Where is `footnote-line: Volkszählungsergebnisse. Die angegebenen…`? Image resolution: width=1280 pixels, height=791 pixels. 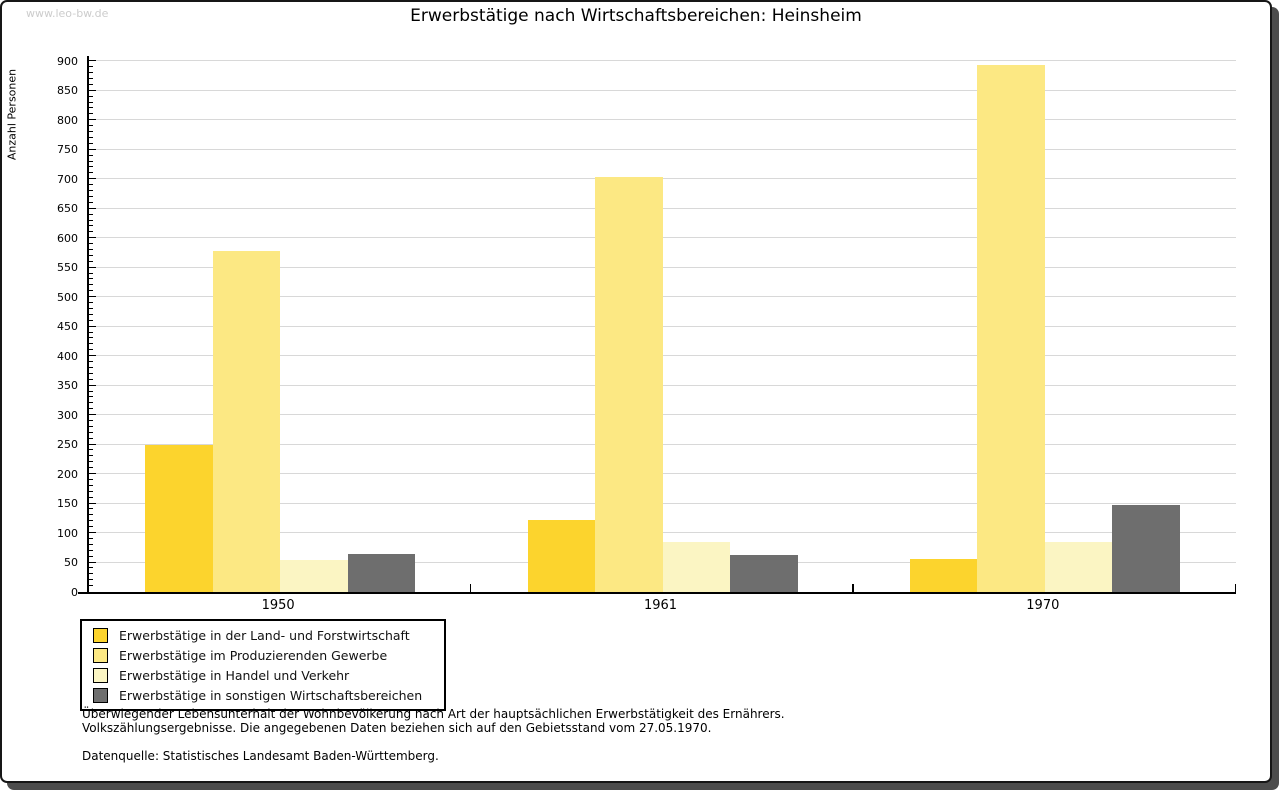
footnote-line: Volkszählungsergebnisse. Die angegebenen… is located at coordinates (397, 728).